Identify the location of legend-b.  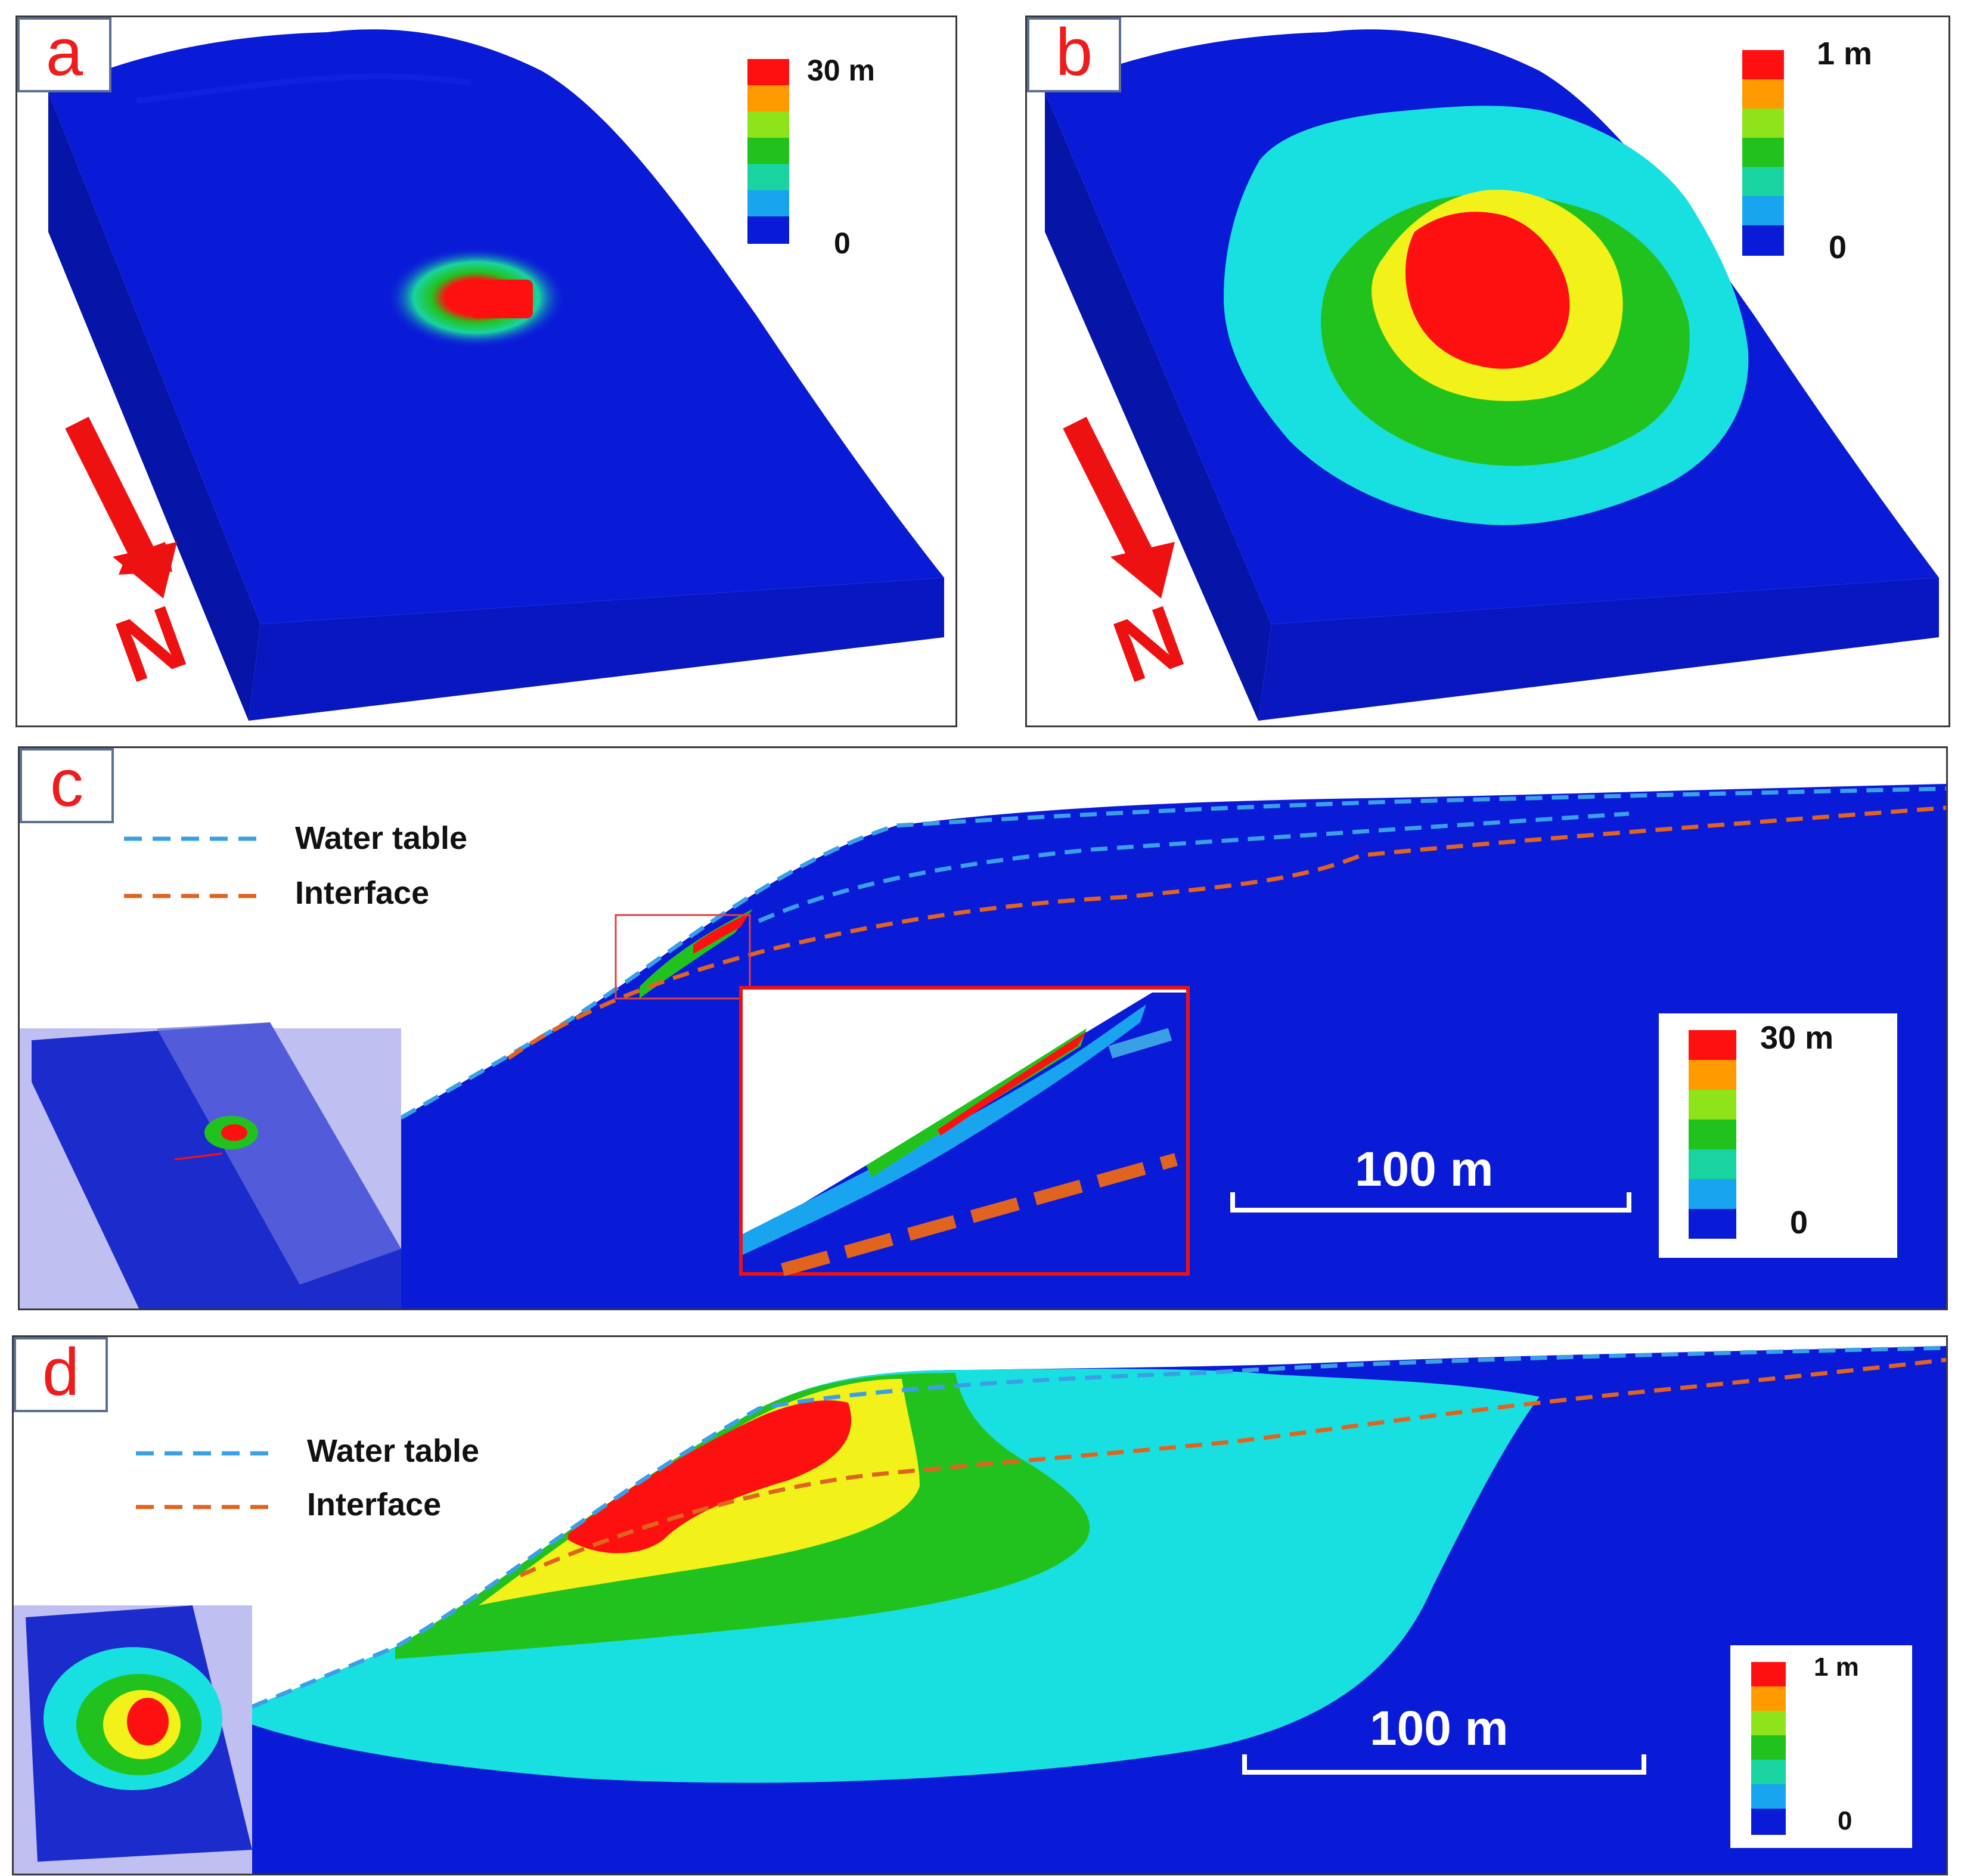
(1763, 153).